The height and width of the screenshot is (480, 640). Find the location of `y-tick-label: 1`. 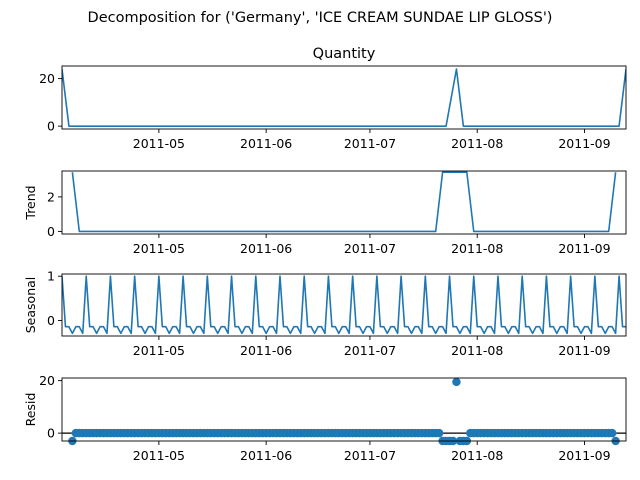

y-tick-label: 1 is located at coordinates (51, 276).